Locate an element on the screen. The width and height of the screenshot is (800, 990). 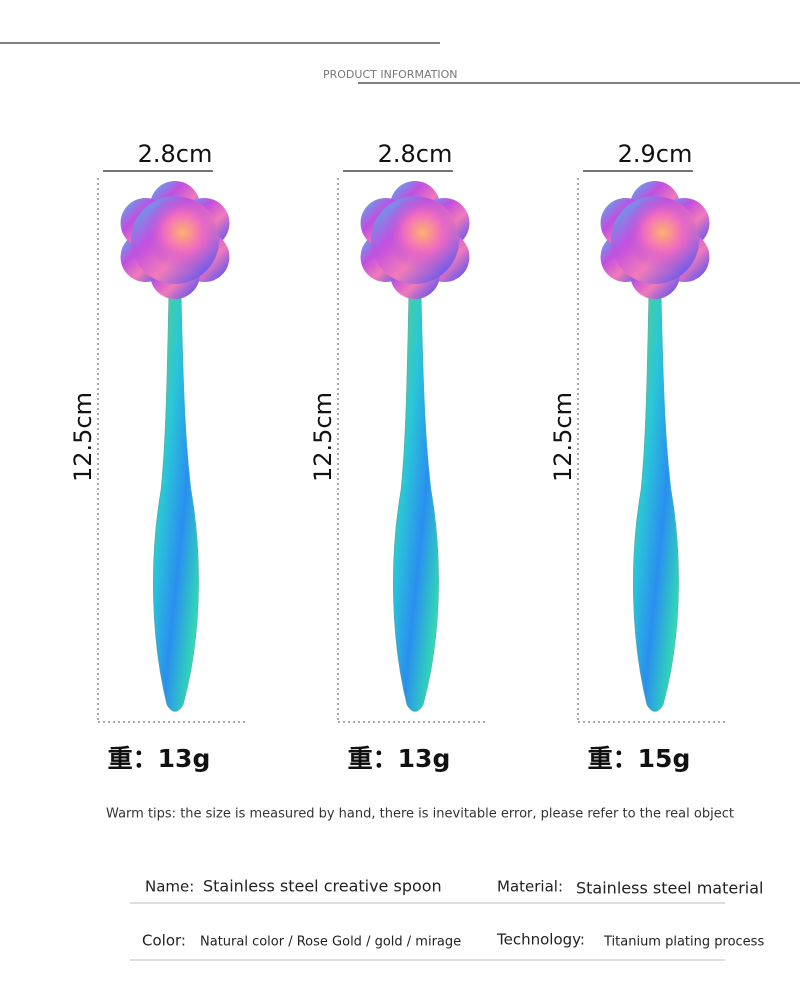
spec-label: Material: is located at coordinates (530, 887).